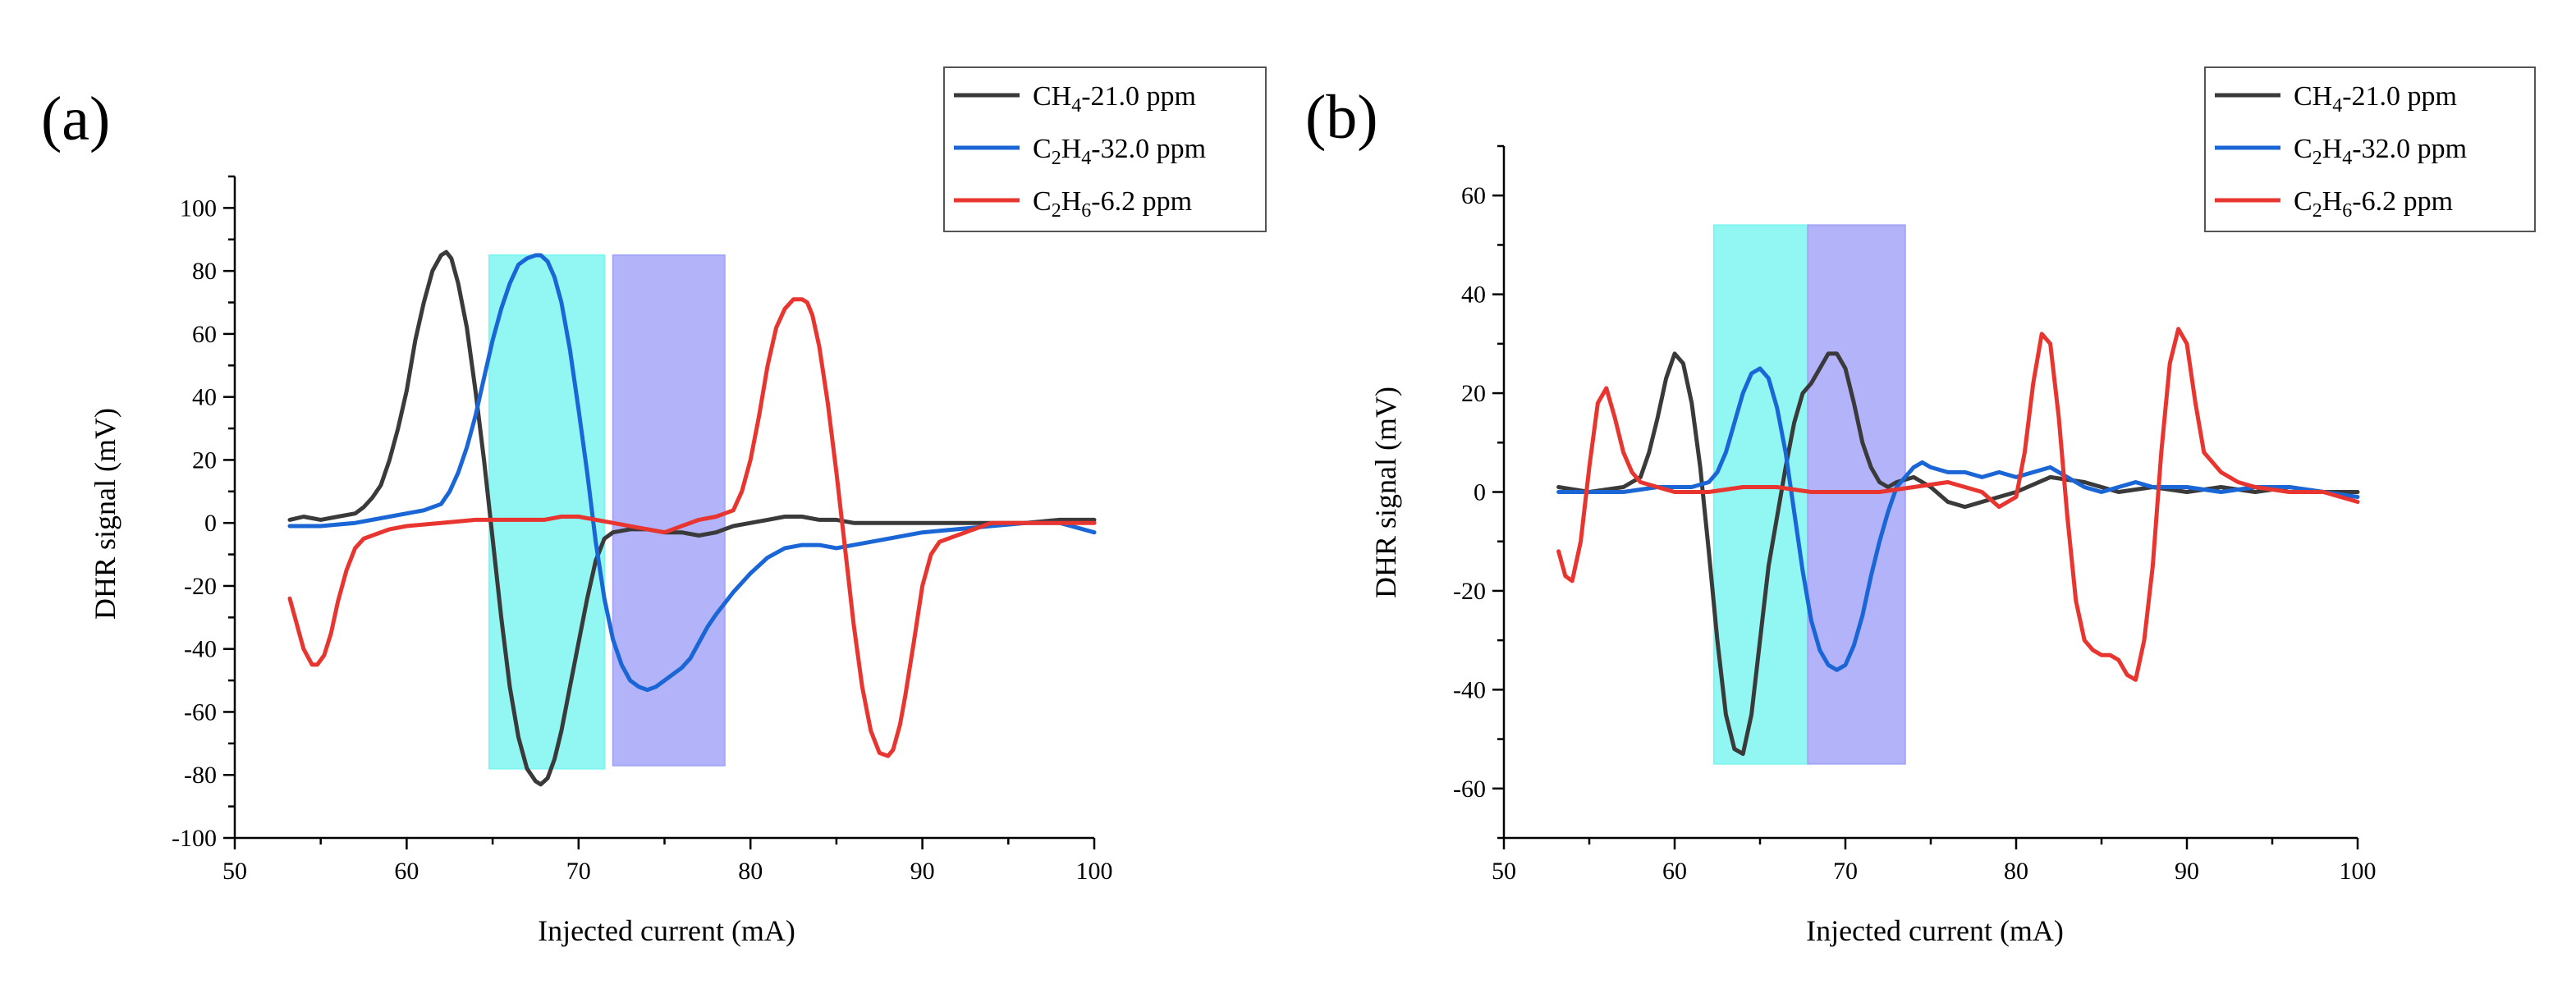 This screenshot has width=2576, height=1007. What do you see at coordinates (105, 514) in the screenshot?
I see `y-axis-title-a: DHR signal (mV)` at bounding box center [105, 514].